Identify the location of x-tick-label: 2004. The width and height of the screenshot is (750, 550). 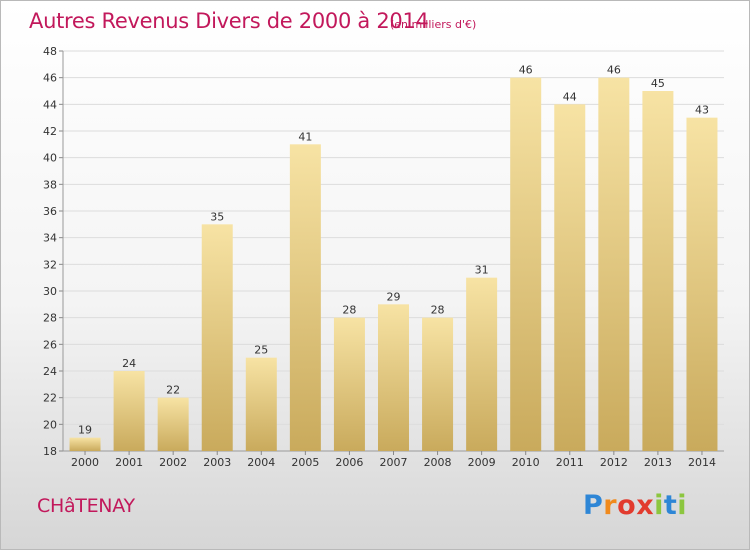
(261, 462).